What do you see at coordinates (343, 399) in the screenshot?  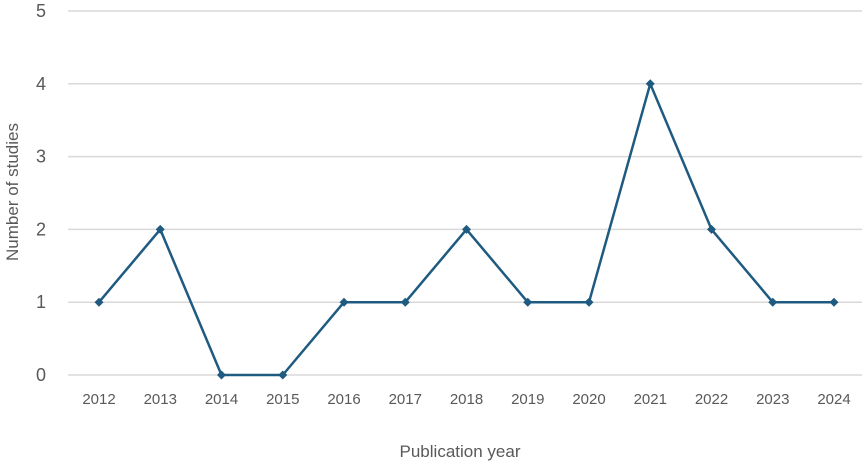 I see `x-tick-label: 2016` at bounding box center [343, 399].